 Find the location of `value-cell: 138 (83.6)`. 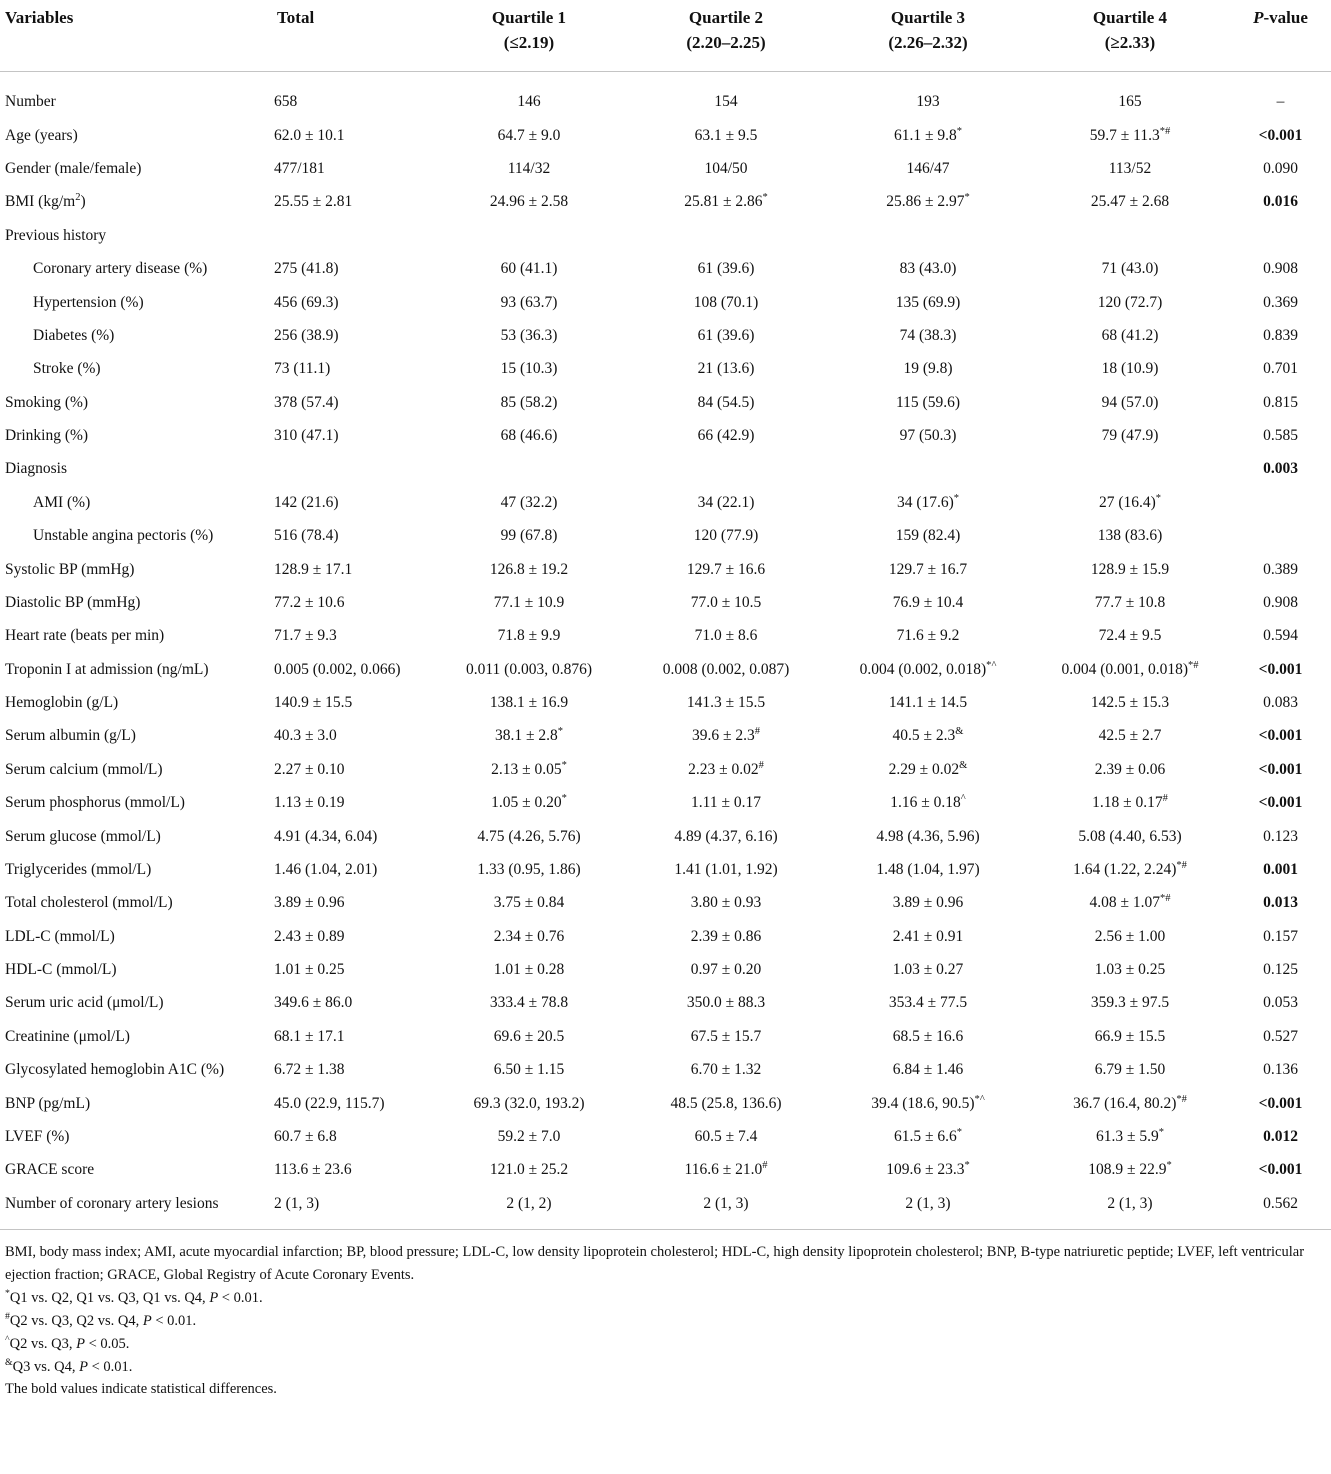

value-cell: 138 (83.6) is located at coordinates (1130, 536).